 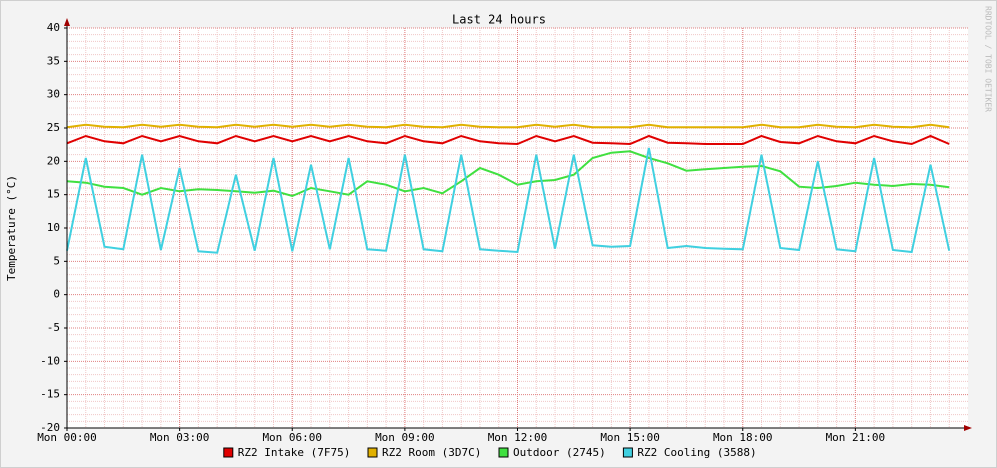 I want to click on y-tick-label: 35, so click(x=53, y=60).